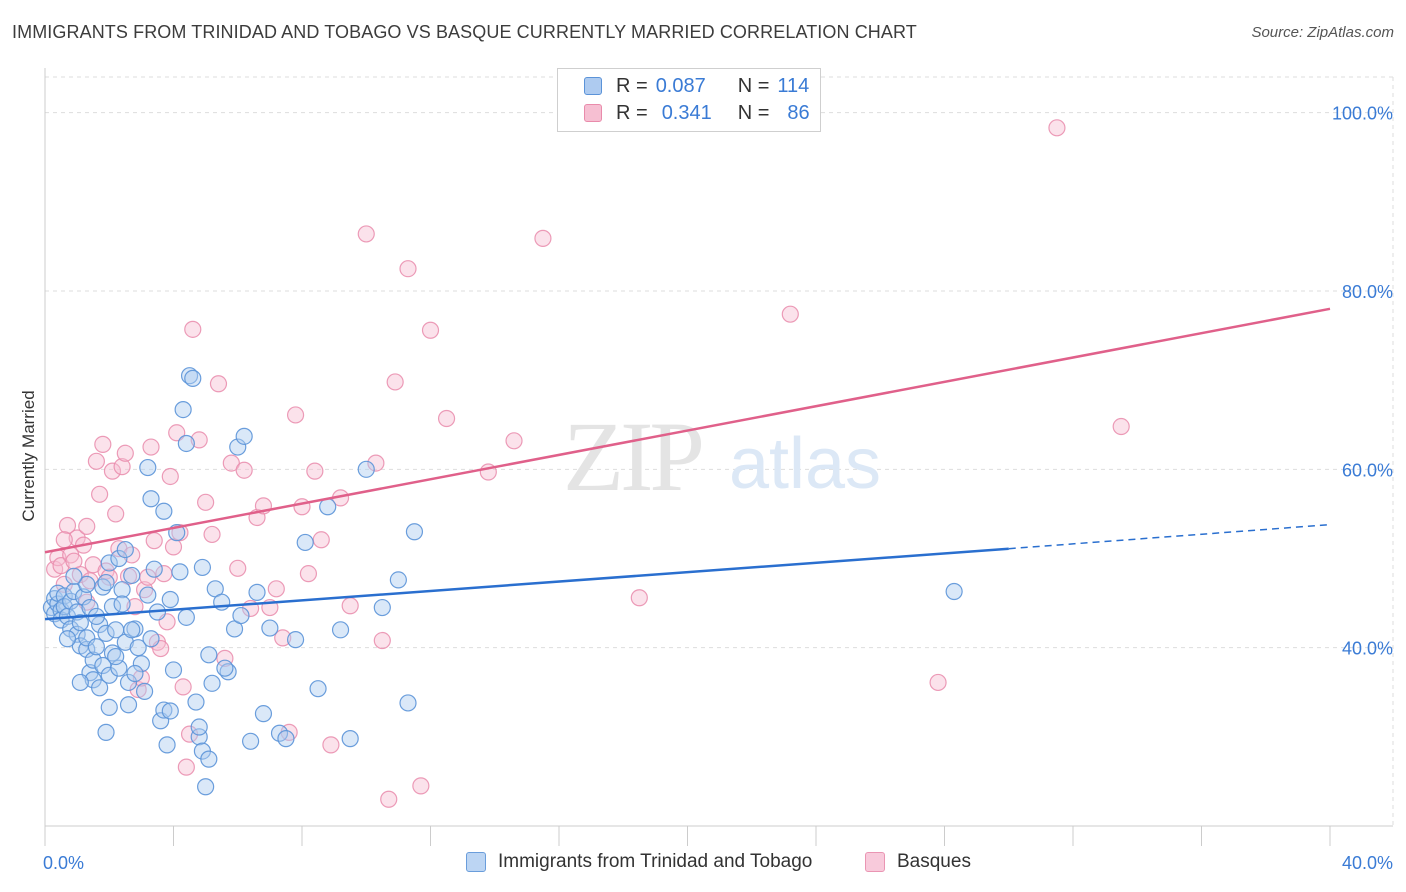  Describe the element at coordinates (1367, 470) in the screenshot. I see `y-tick-label: 60.0%` at that location.